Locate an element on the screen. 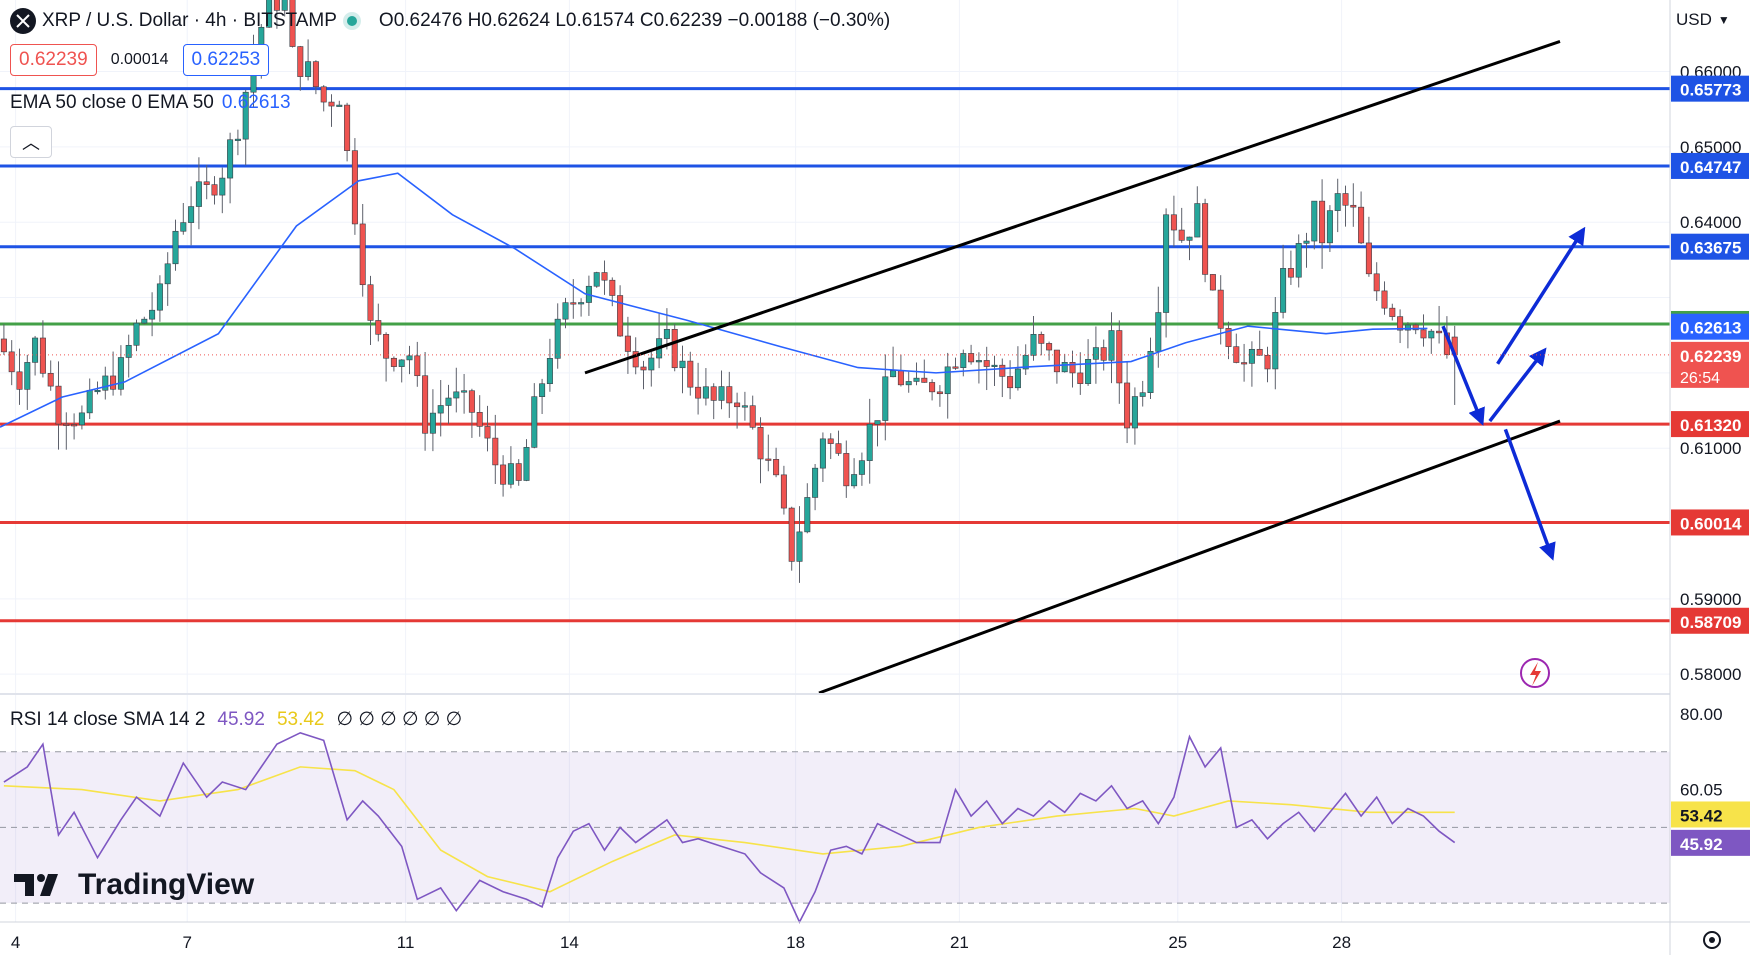 This screenshot has height=960, width=1750. tradingview-logo: TradingView is located at coordinates (134, 885).